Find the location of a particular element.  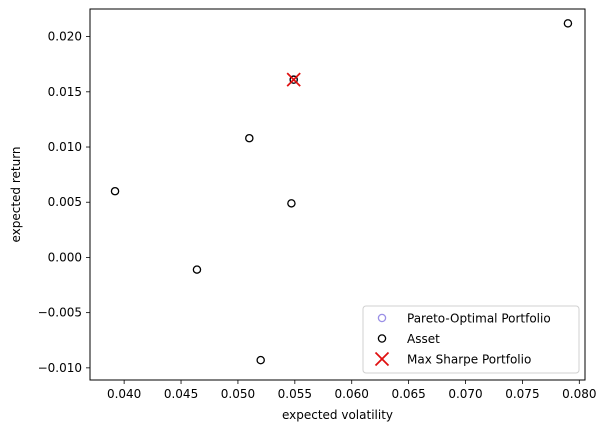

legend-box is located at coordinates (471, 339).